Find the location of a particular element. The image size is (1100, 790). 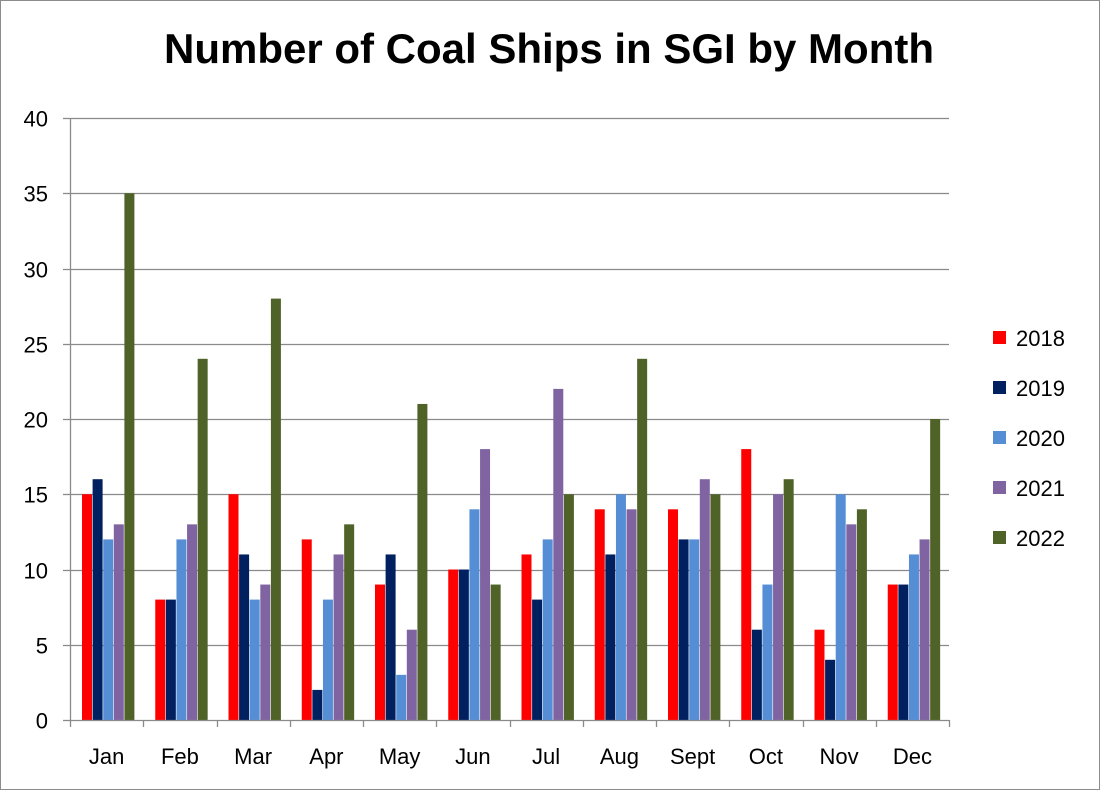

bar-2022-sept is located at coordinates (715, 607).